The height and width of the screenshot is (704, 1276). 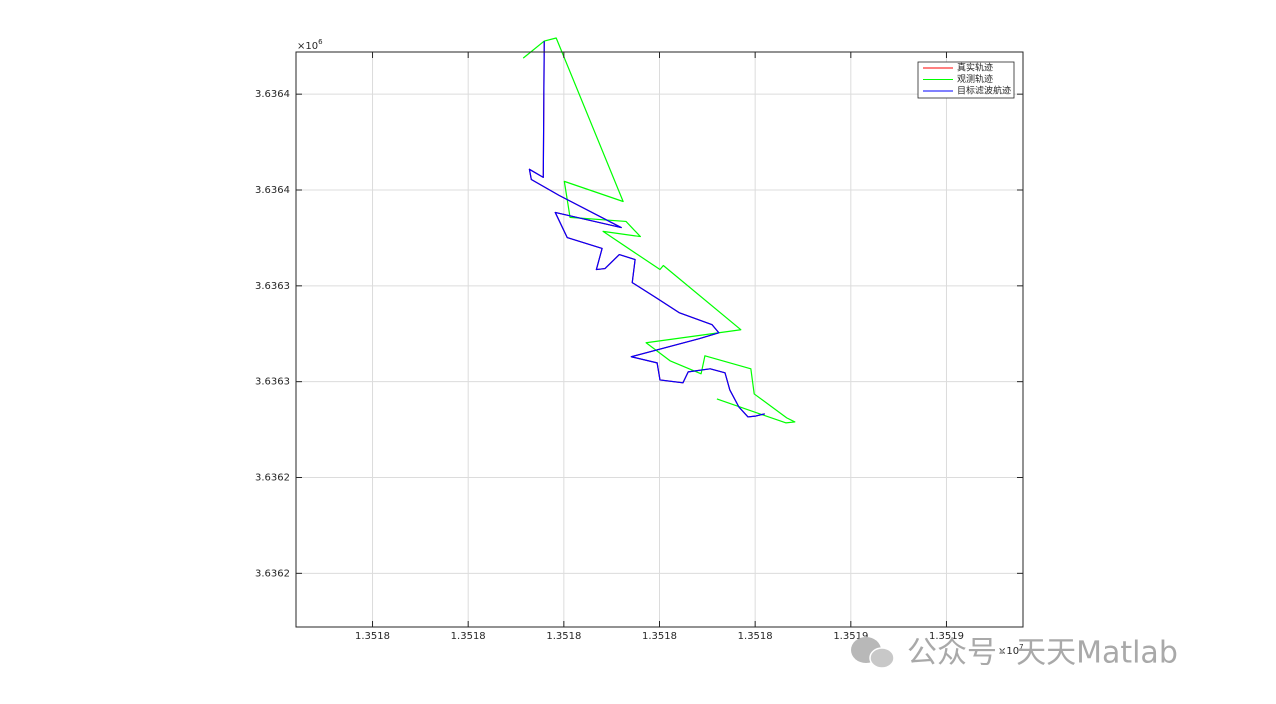 I want to click on x-multiplier-exponent: 7, so click(x=1021, y=647).